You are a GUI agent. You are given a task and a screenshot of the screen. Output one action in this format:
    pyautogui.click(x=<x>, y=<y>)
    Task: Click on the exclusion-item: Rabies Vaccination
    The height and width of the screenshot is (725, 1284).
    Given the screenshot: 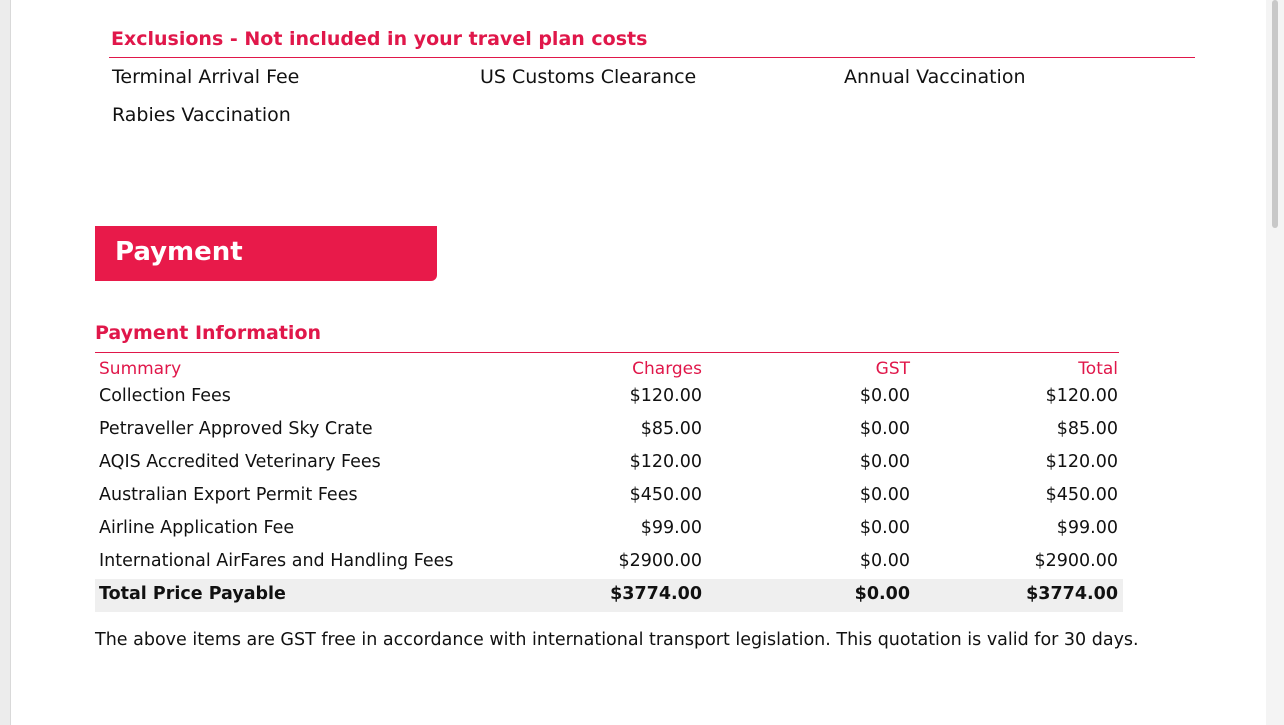 What is the action you would take?
    pyautogui.click(x=201, y=115)
    